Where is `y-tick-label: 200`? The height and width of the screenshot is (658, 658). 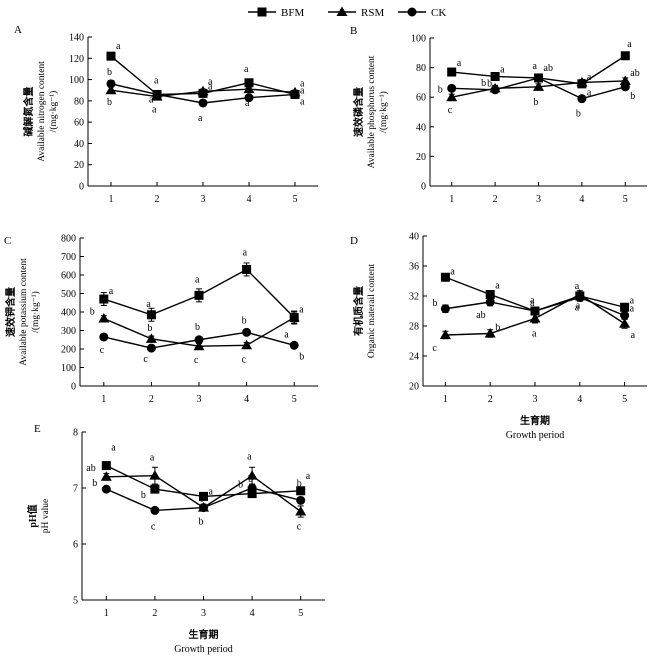
y-tick-label: 200 is located at coordinates (68, 350).